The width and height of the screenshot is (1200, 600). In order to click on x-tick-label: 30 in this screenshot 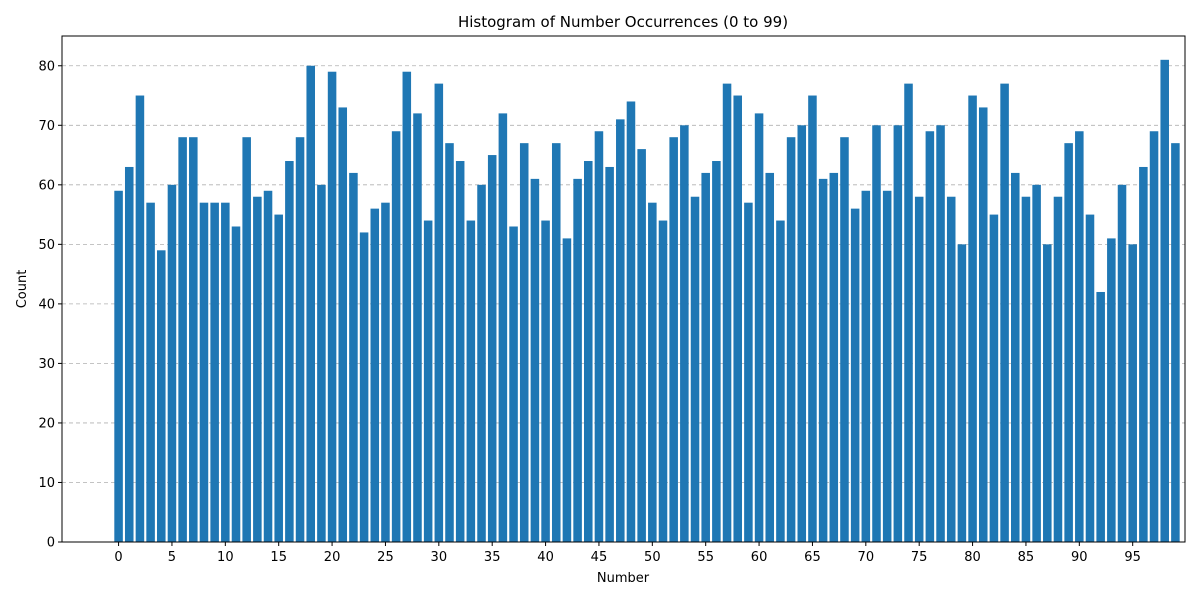, I will do `click(439, 557)`.